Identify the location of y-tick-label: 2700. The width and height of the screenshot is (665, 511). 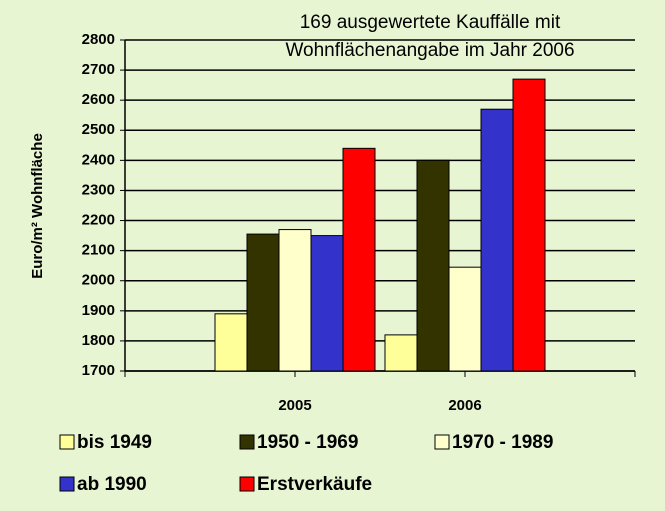
(98, 69).